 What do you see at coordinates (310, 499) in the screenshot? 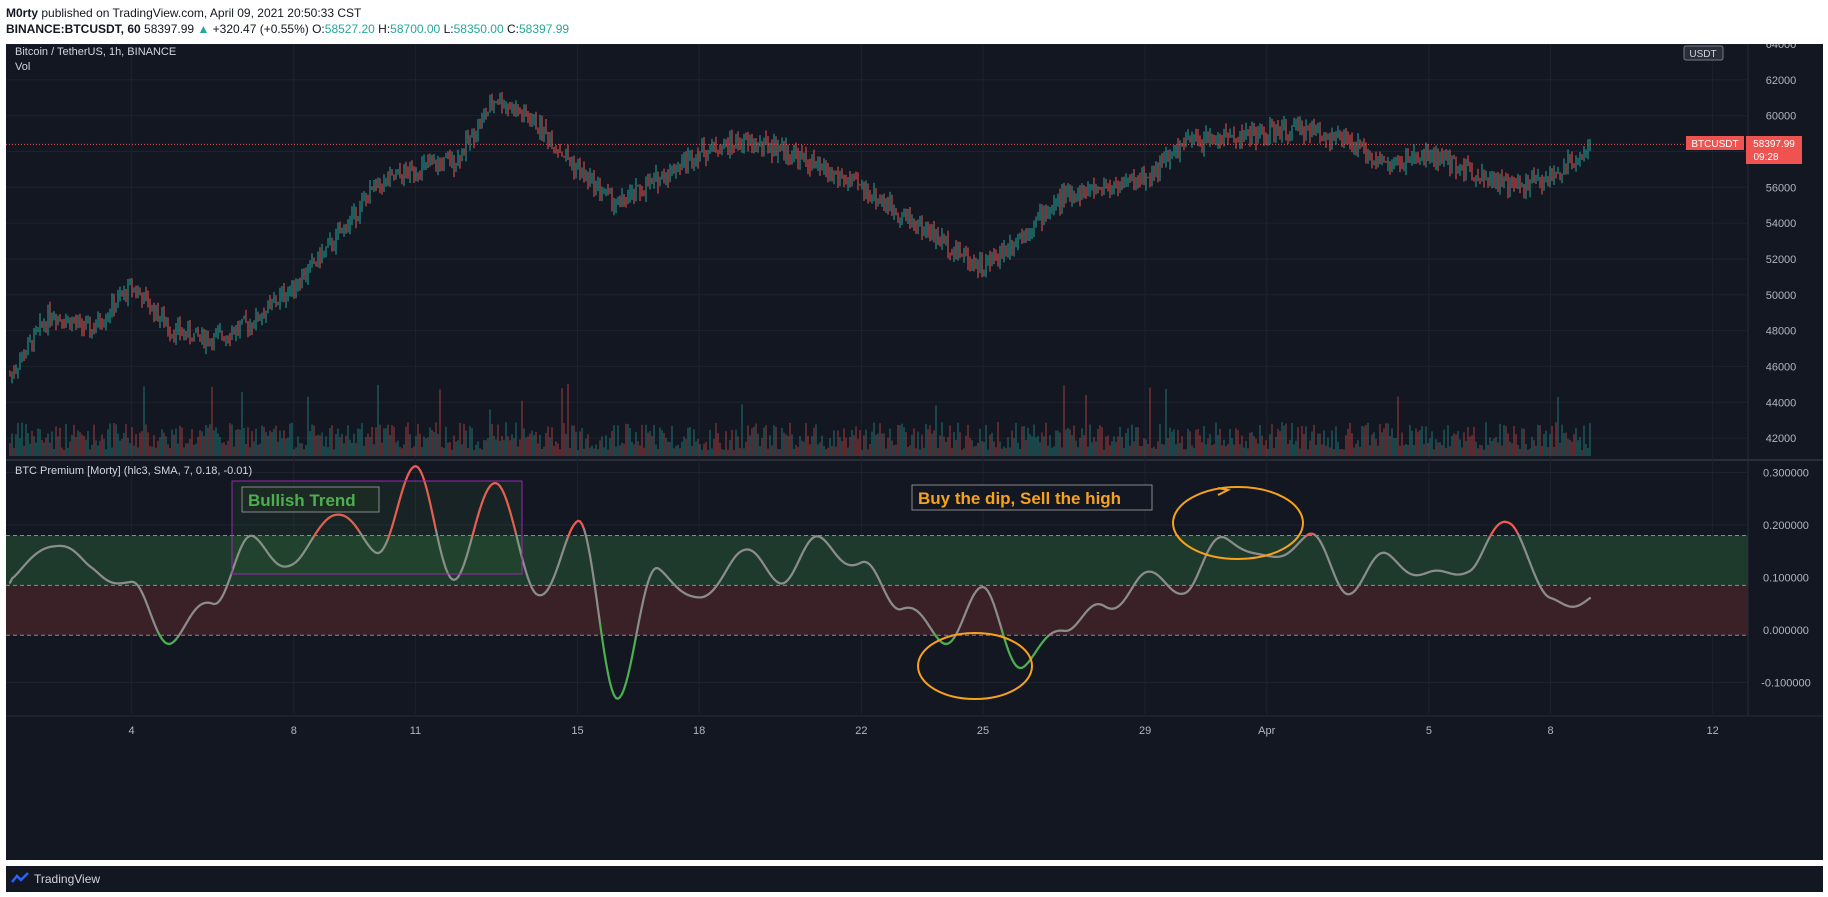
I see `bullish-label-box` at bounding box center [310, 499].